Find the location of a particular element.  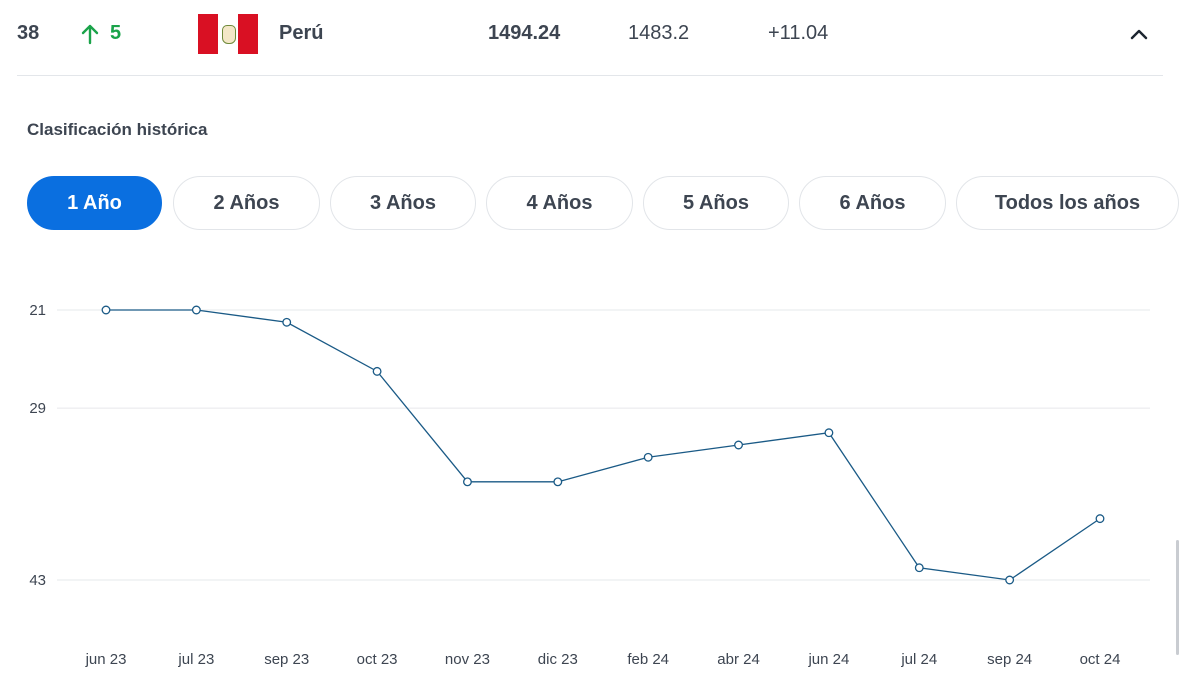

x-tick-label: sep 24 is located at coordinates (1009, 659).